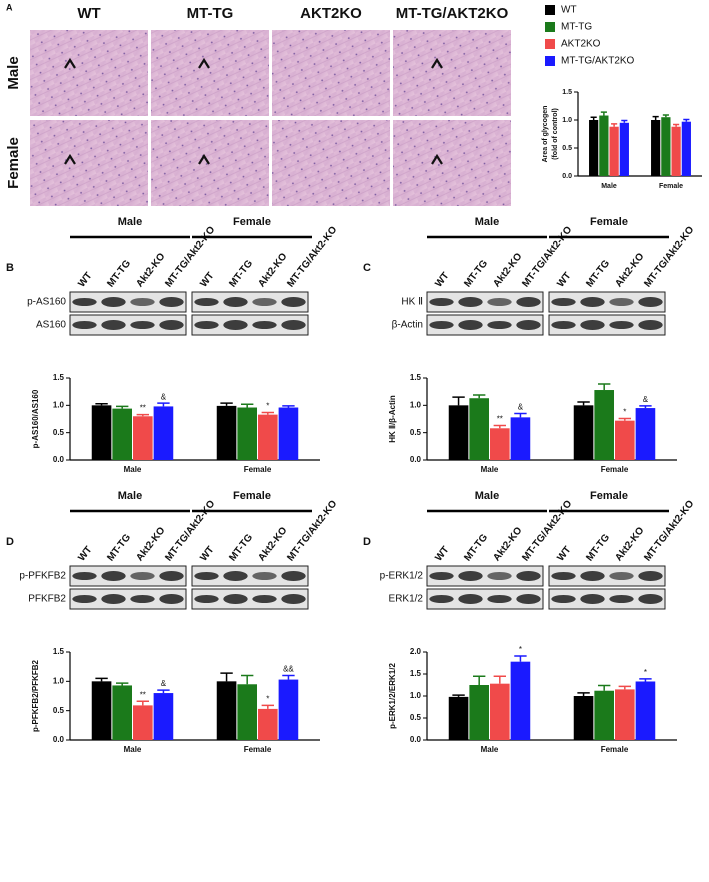  I want to click on row-label: Male, so click(13, 72).